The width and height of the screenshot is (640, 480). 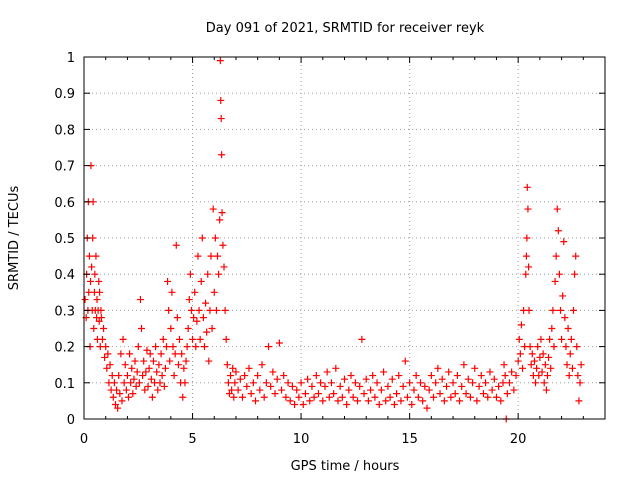 What do you see at coordinates (14, 238) in the screenshot?
I see `y-axis-title: SRMTID / TECUs` at bounding box center [14, 238].